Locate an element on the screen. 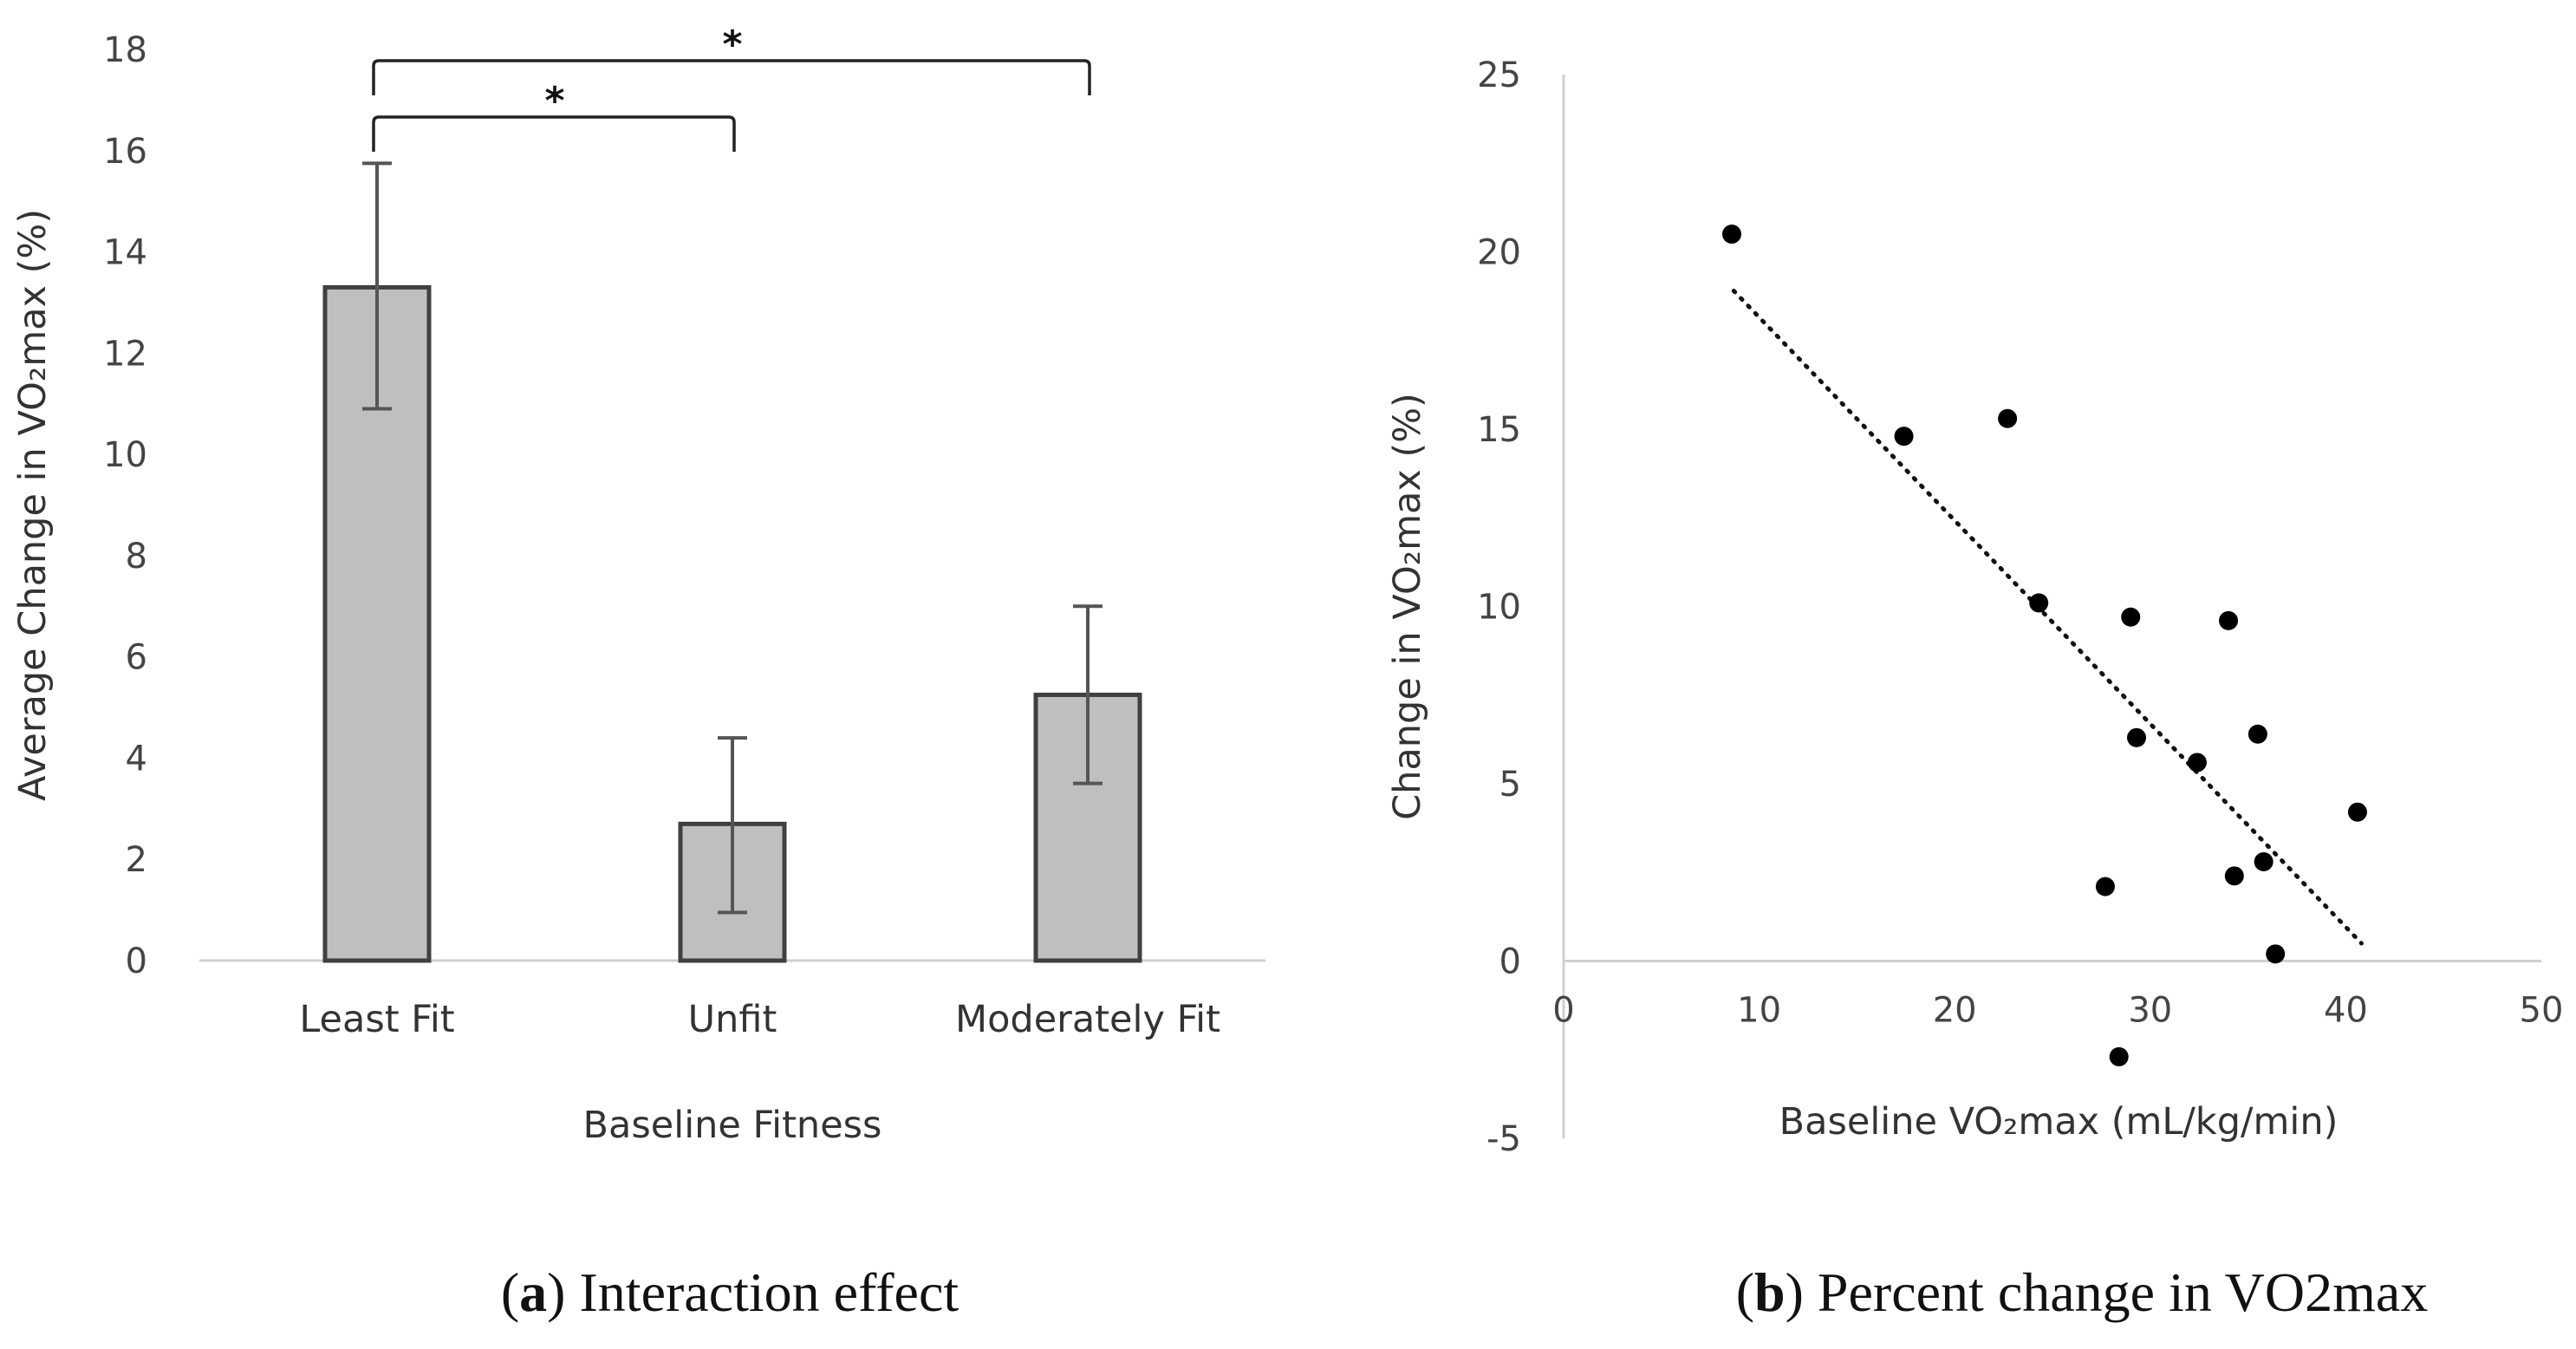 This screenshot has height=1349, width=2576. bar-chart-y-tick-label: 8 is located at coordinates (136, 557).